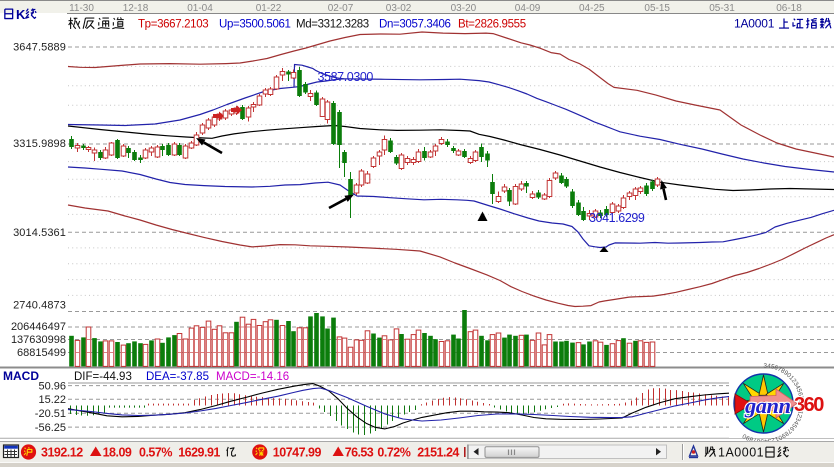 The image size is (834, 467). I want to click on svg-text: 3014.5361, so click(39, 233).